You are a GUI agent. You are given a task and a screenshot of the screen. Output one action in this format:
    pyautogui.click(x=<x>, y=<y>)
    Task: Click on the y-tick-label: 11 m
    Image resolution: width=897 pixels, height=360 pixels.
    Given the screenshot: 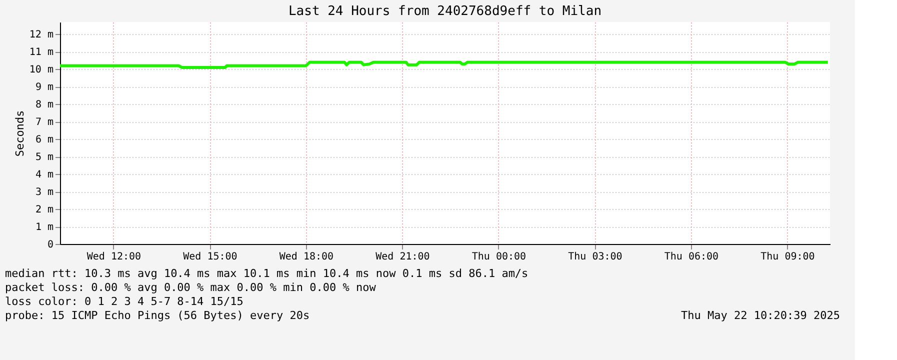 What is the action you would take?
    pyautogui.click(x=41, y=52)
    